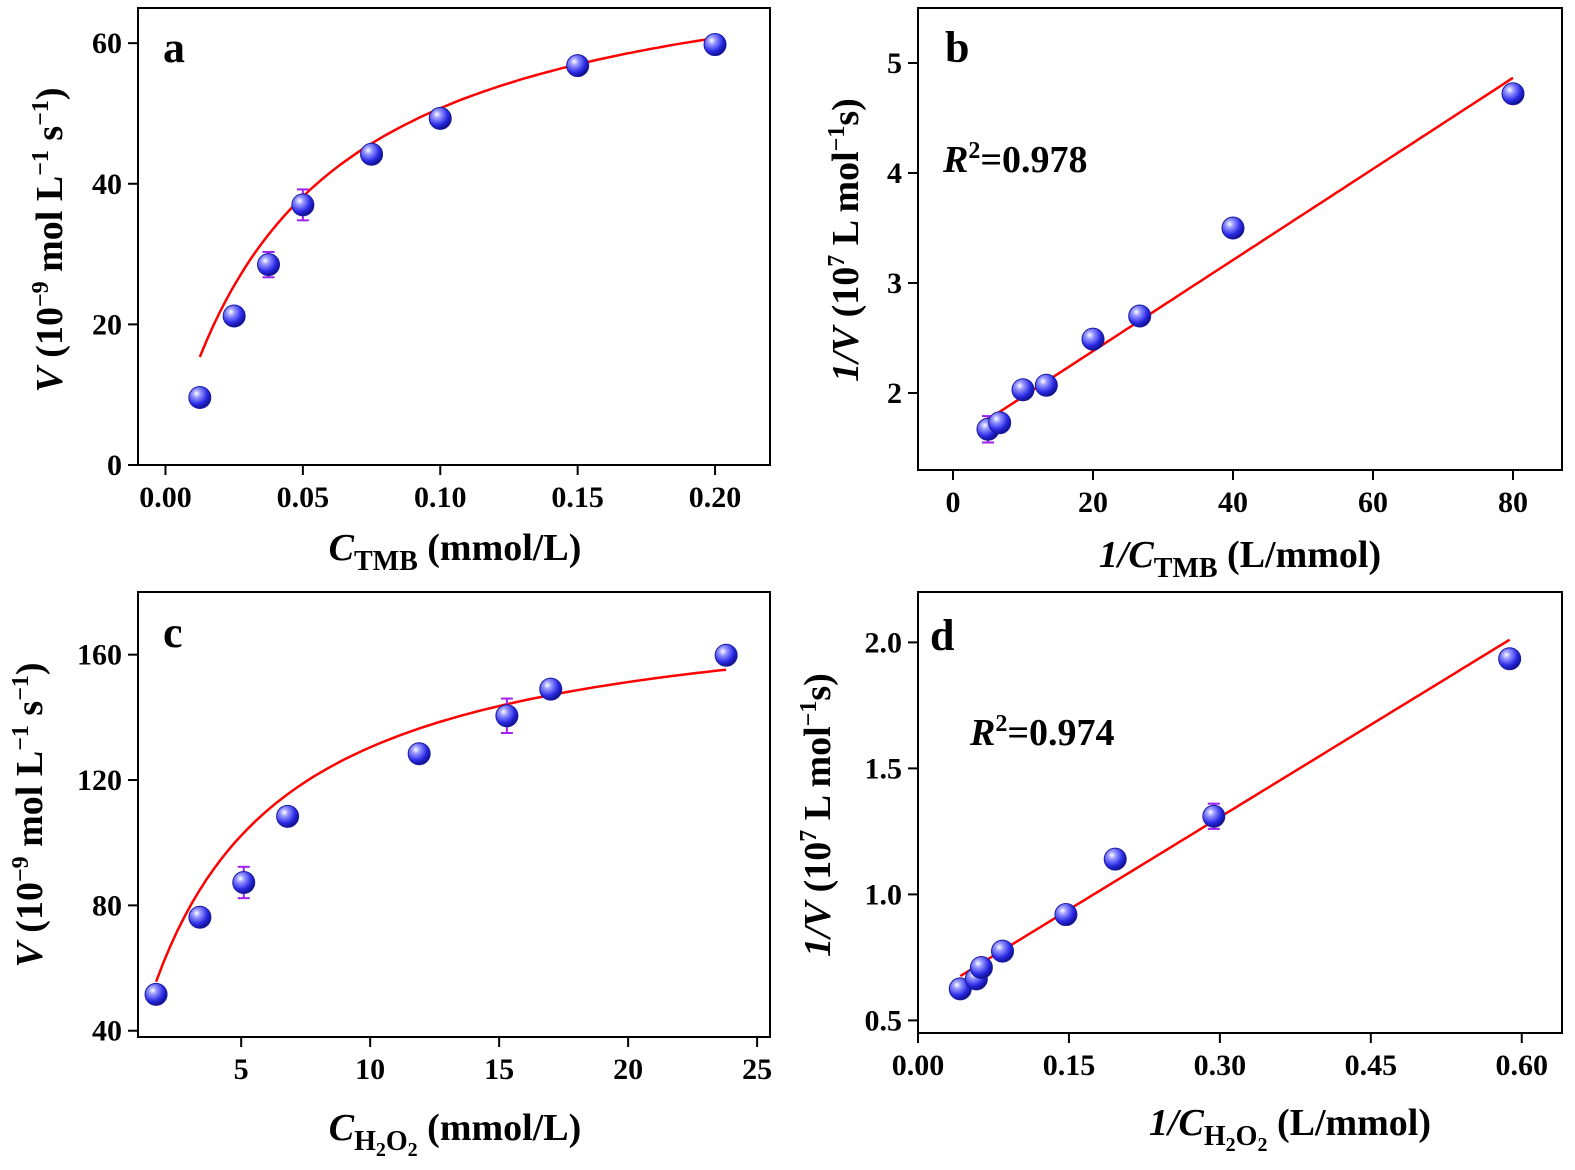 This screenshot has height=1170, width=1575. What do you see at coordinates (1240, 559) in the screenshot?
I see `x-axis-title: 1/CTMB (L/mmol)` at bounding box center [1240, 559].